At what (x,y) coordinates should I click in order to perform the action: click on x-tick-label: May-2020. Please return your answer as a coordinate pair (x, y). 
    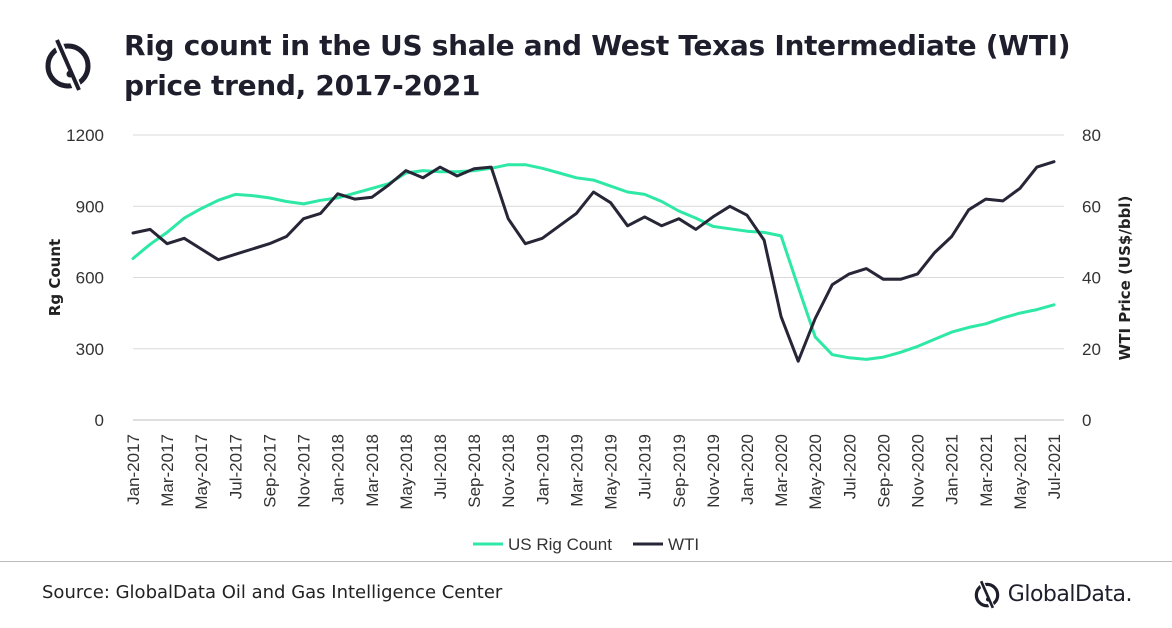
    Looking at the image, I should click on (815, 472).